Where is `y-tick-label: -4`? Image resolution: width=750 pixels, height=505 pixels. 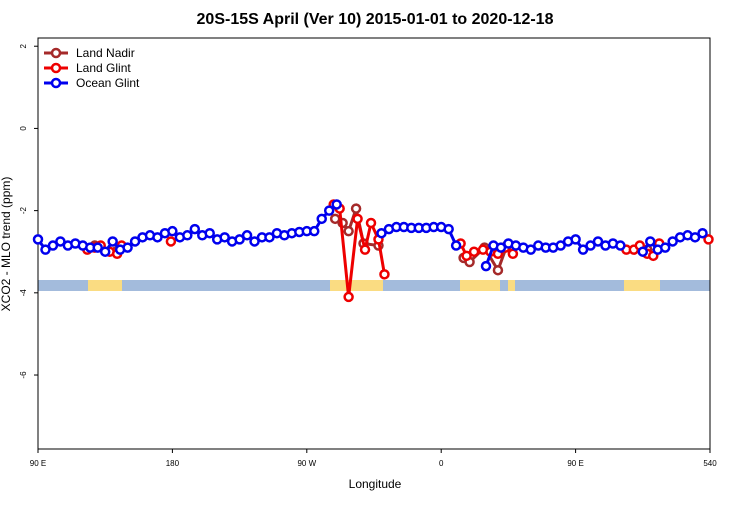 y-tick-label: -4 is located at coordinates (23, 293).